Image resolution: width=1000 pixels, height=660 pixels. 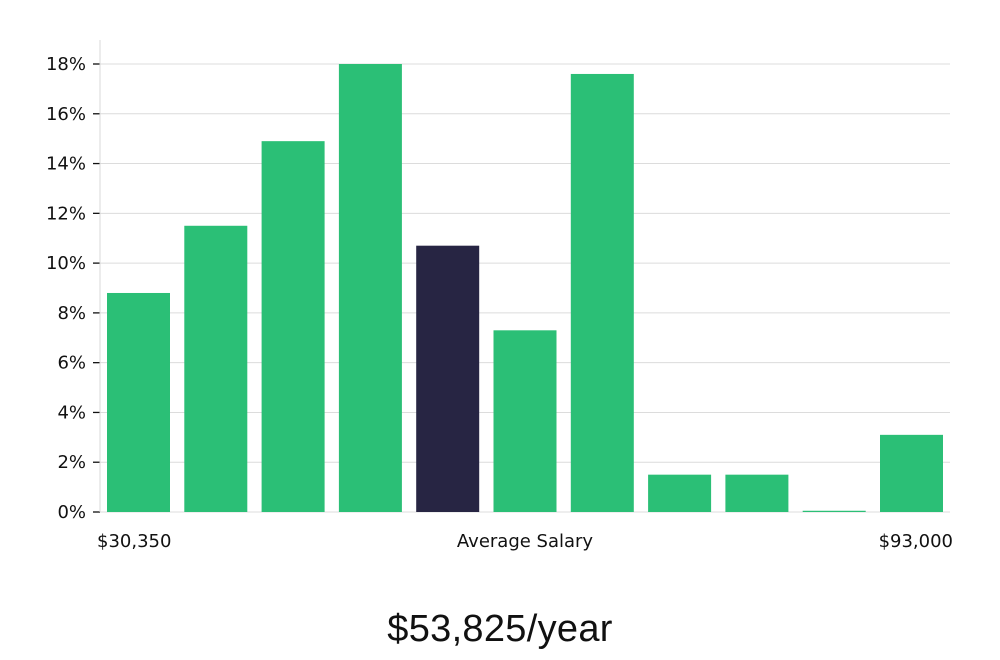 What do you see at coordinates (66, 64) in the screenshot?
I see `y-tick-label: 18%` at bounding box center [66, 64].